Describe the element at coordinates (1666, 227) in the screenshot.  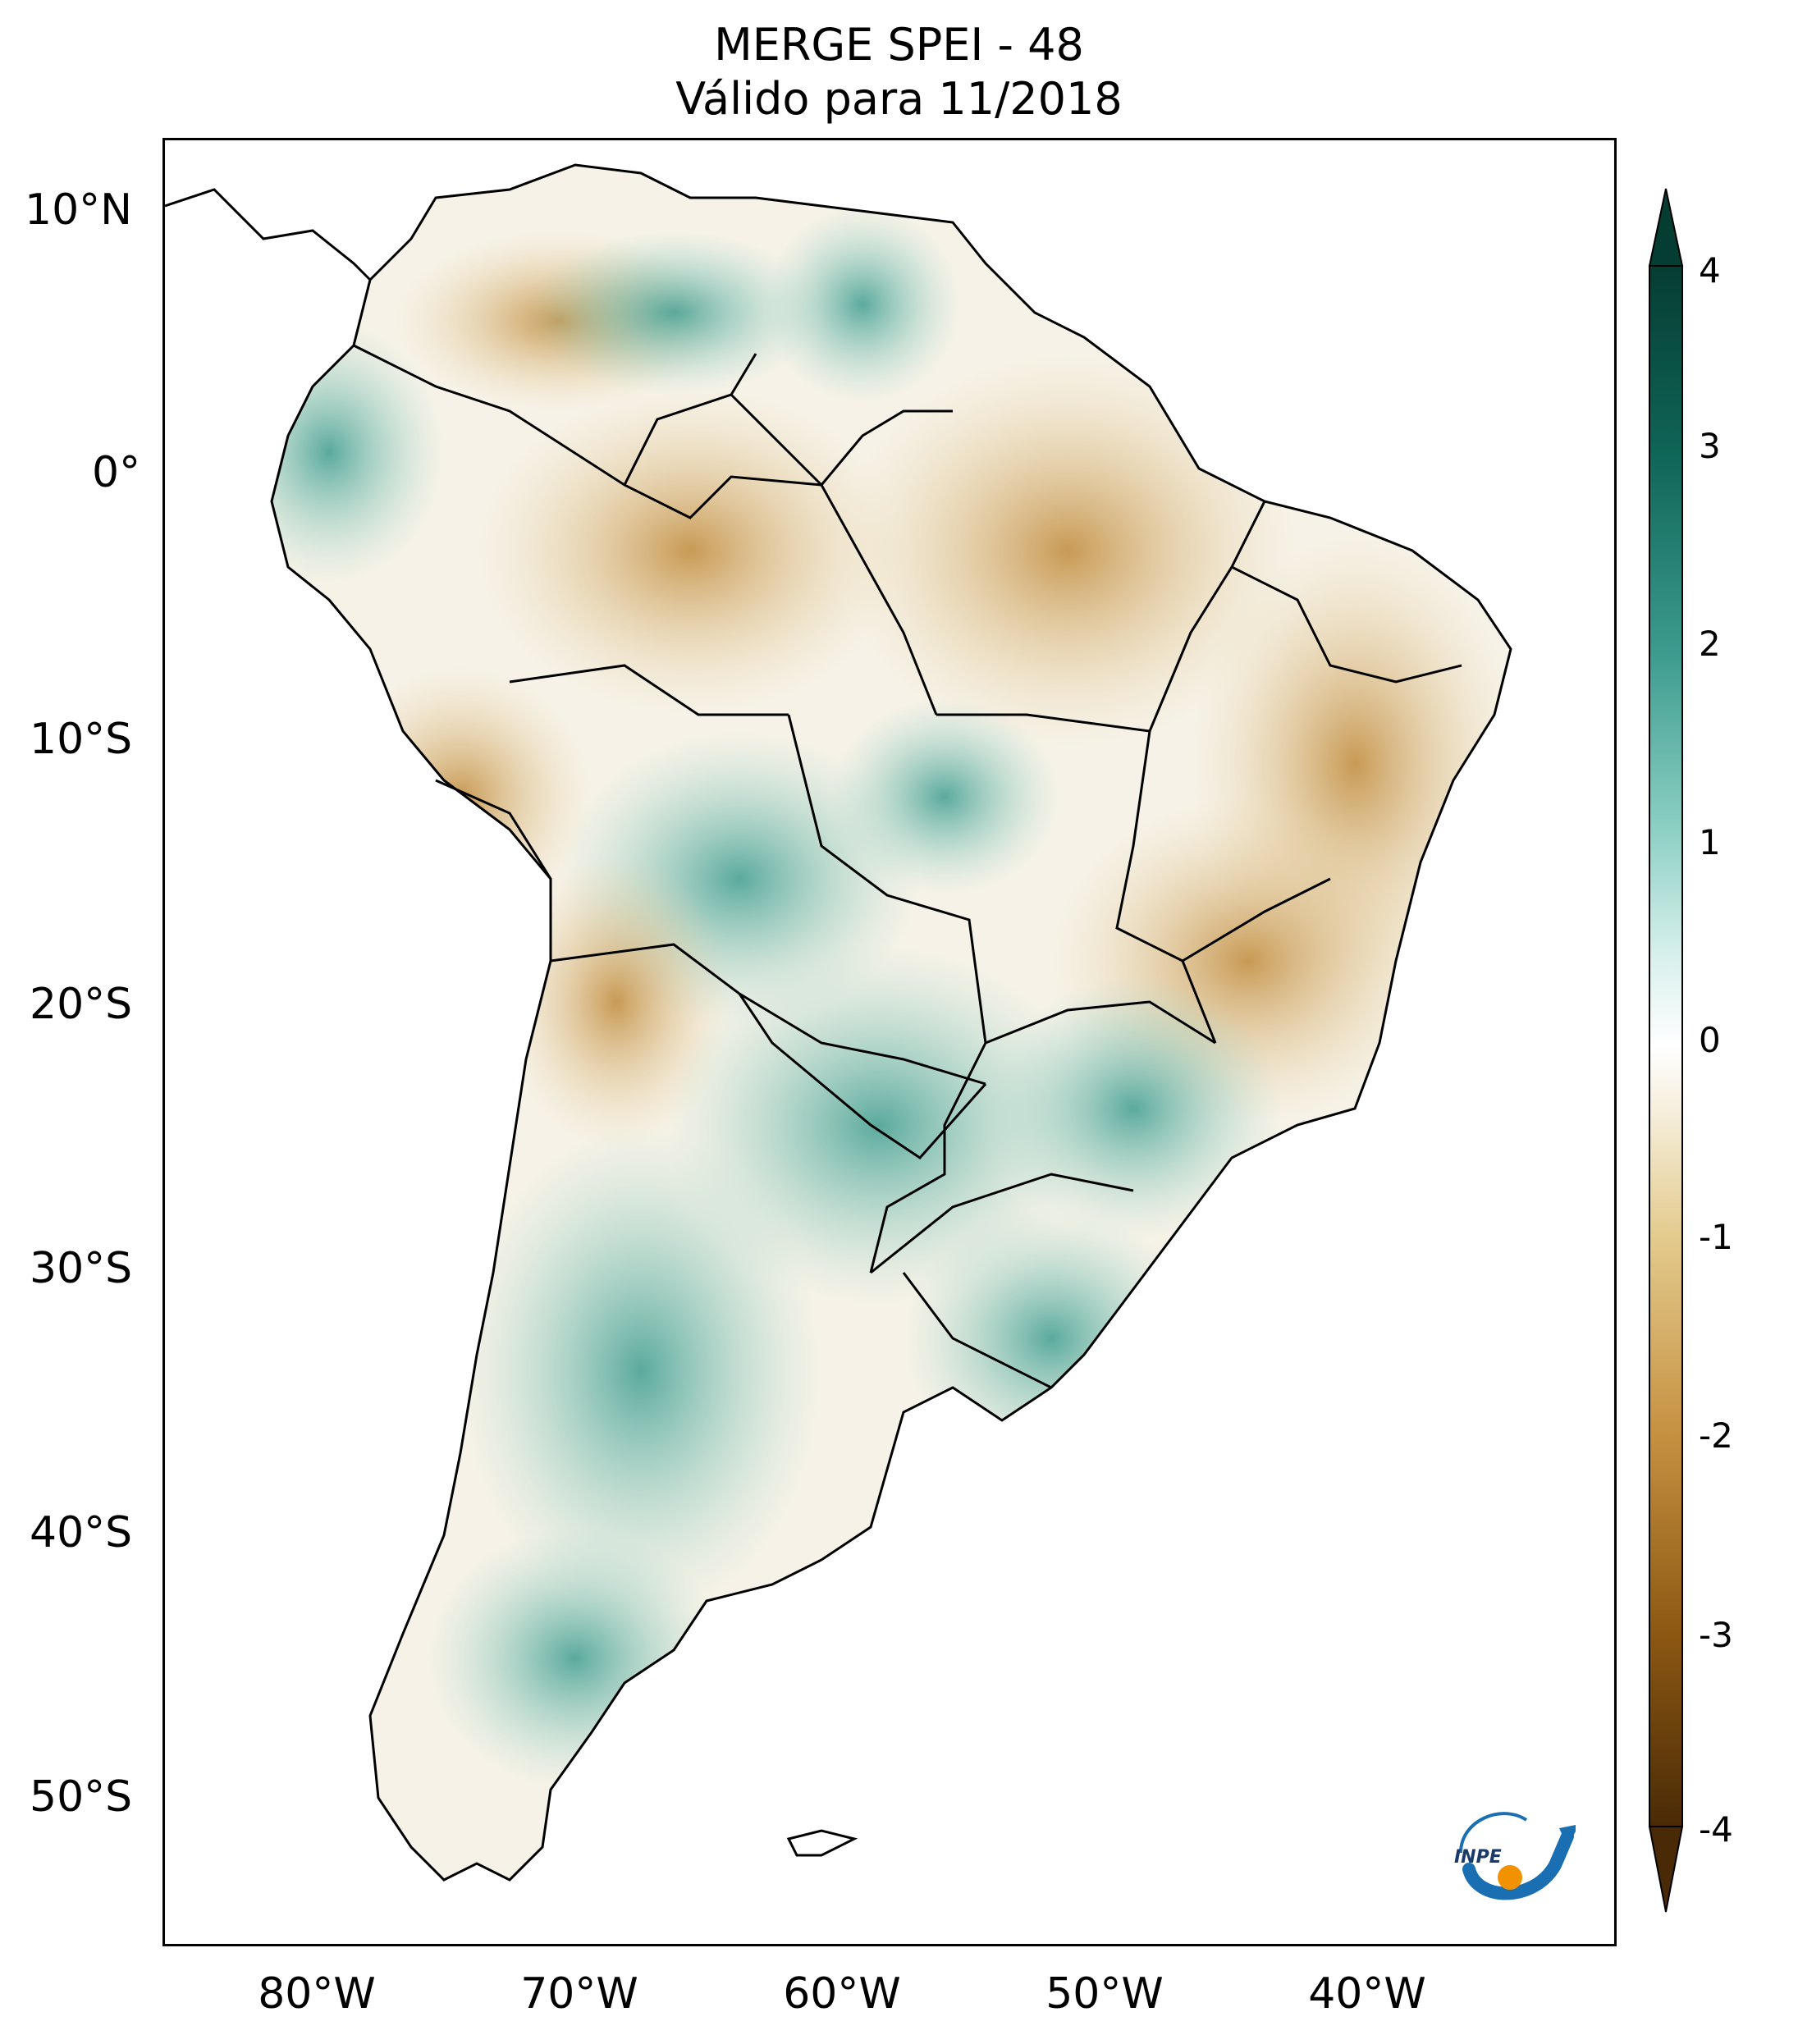
I see `colorbar-extend-max` at that location.